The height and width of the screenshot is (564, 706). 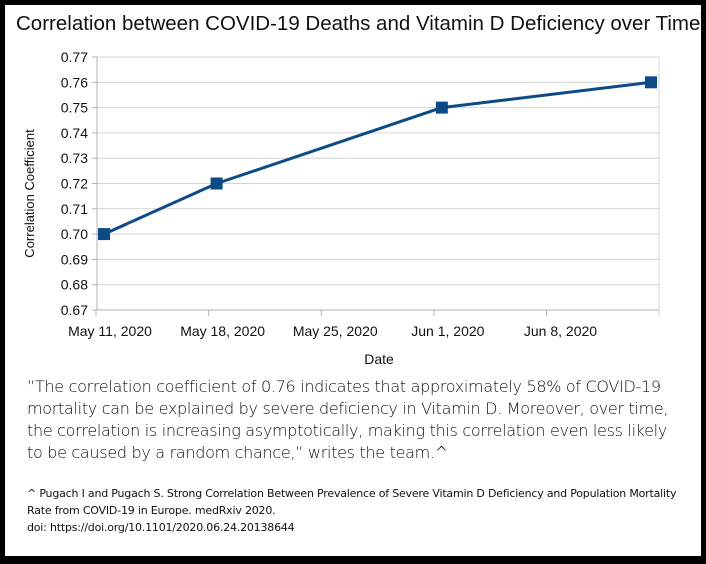 What do you see at coordinates (74, 57) in the screenshot?
I see `y-tick-label: 0.77` at bounding box center [74, 57].